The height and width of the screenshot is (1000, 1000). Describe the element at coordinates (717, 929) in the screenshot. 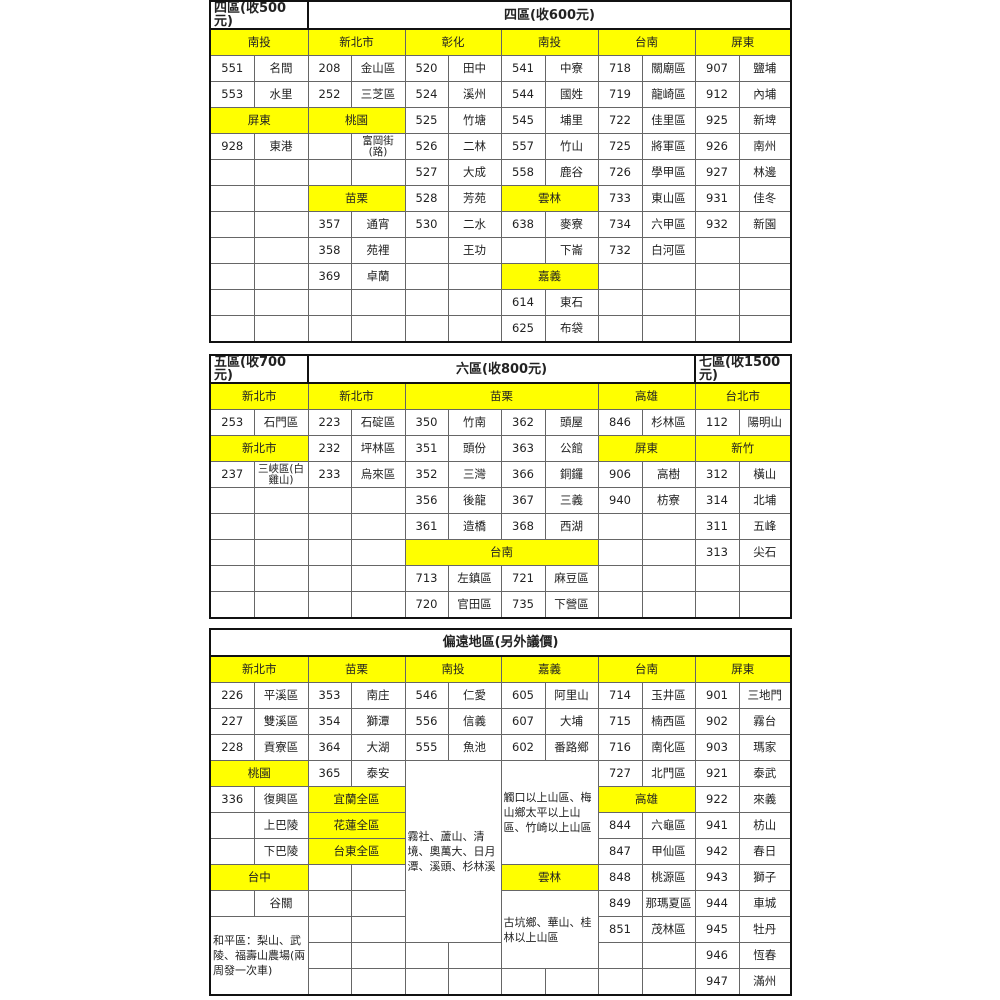

I see `postal-code: 945` at that location.